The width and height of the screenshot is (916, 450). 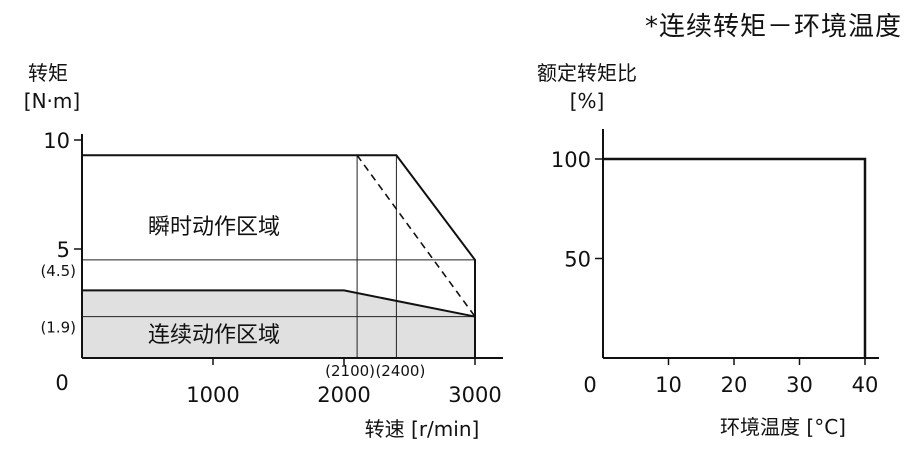 What do you see at coordinates (52, 101) in the screenshot?
I see `y-axis-unit: [N·m]` at bounding box center [52, 101].